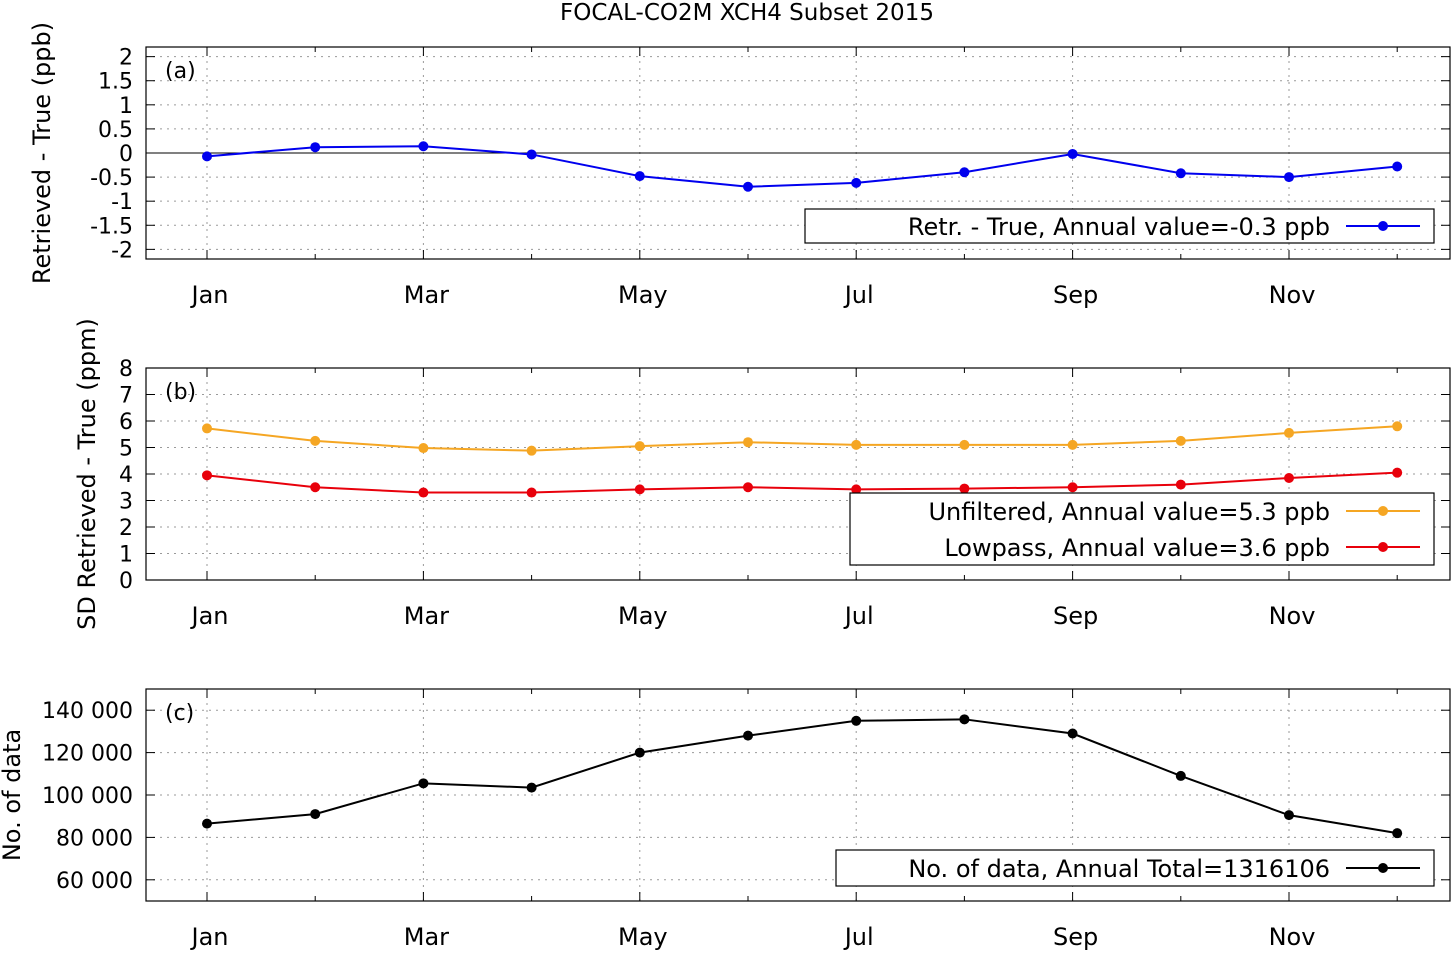  Describe the element at coordinates (126, 475) in the screenshot. I see `y-tick-label: 4` at that location.